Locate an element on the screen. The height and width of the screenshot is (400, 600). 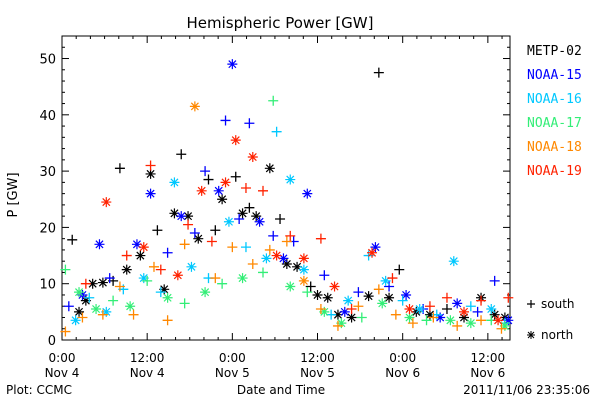
x-tick-label-time: 12:00 is located at coordinates (147, 358).